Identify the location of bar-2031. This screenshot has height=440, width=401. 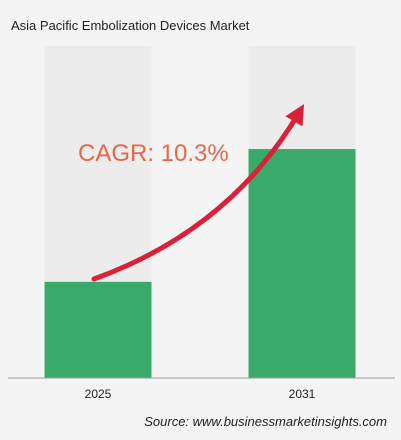
(302, 263).